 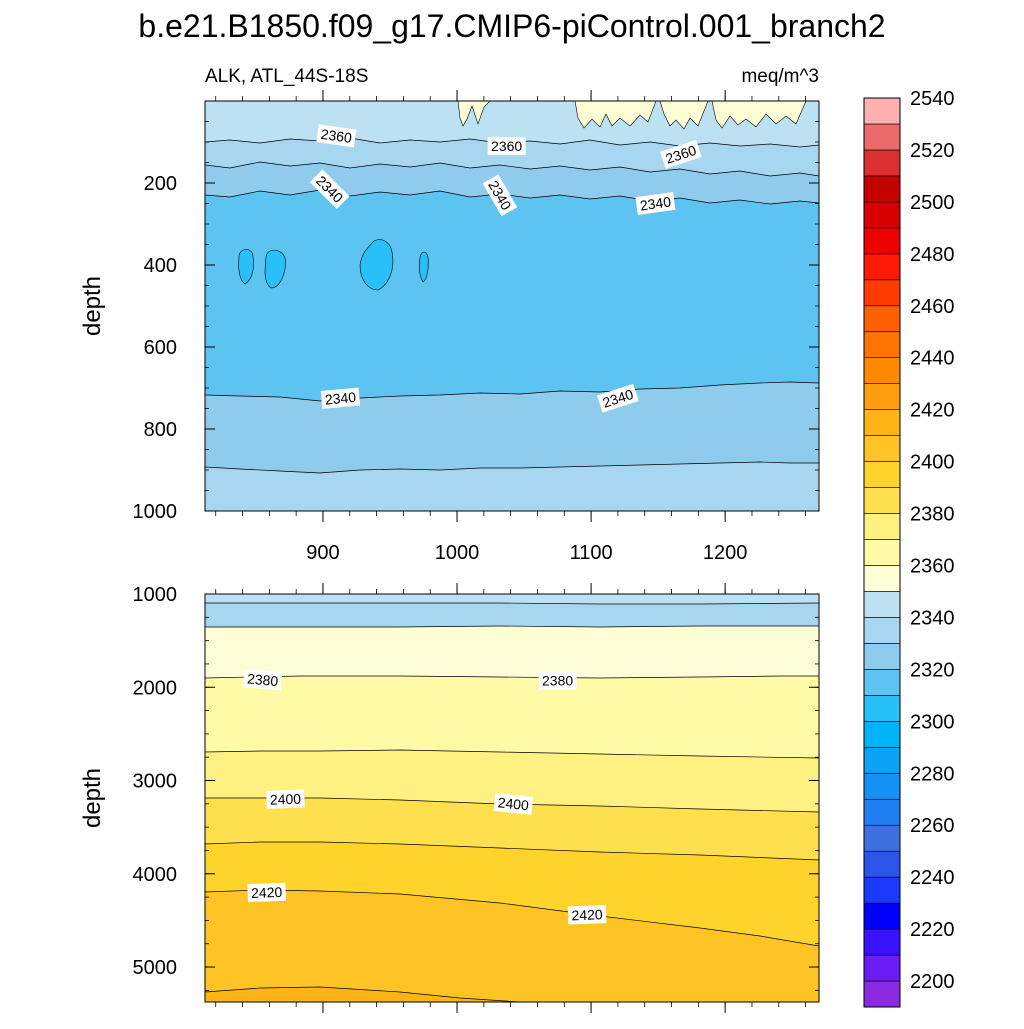 What do you see at coordinates (932, 930) in the screenshot?
I see `colorbar-label: 2220` at bounding box center [932, 930].